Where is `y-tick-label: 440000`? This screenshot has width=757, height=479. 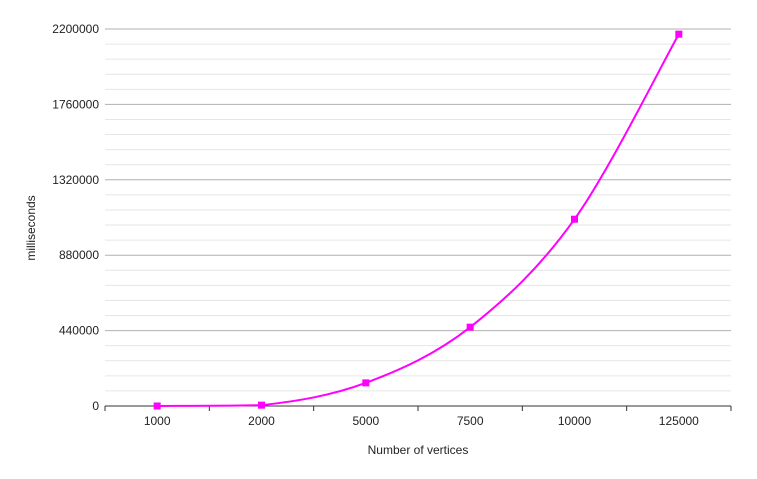 y-tick-label: 440000 is located at coordinates (79, 331).